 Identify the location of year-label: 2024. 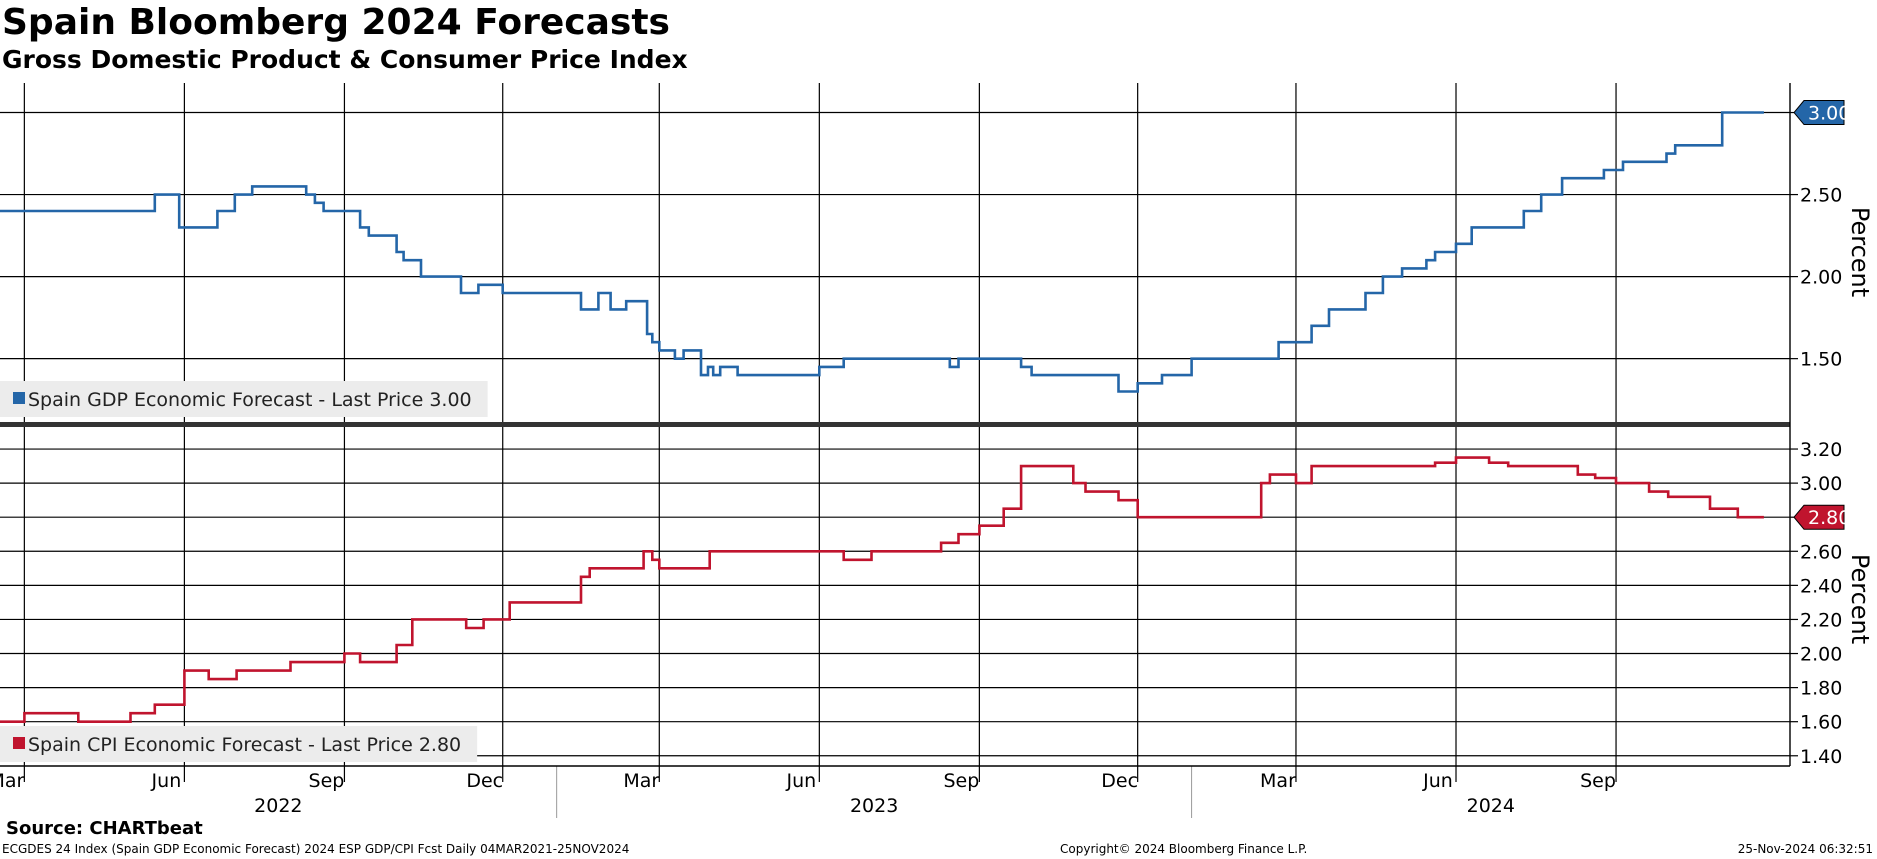
(1491, 806).